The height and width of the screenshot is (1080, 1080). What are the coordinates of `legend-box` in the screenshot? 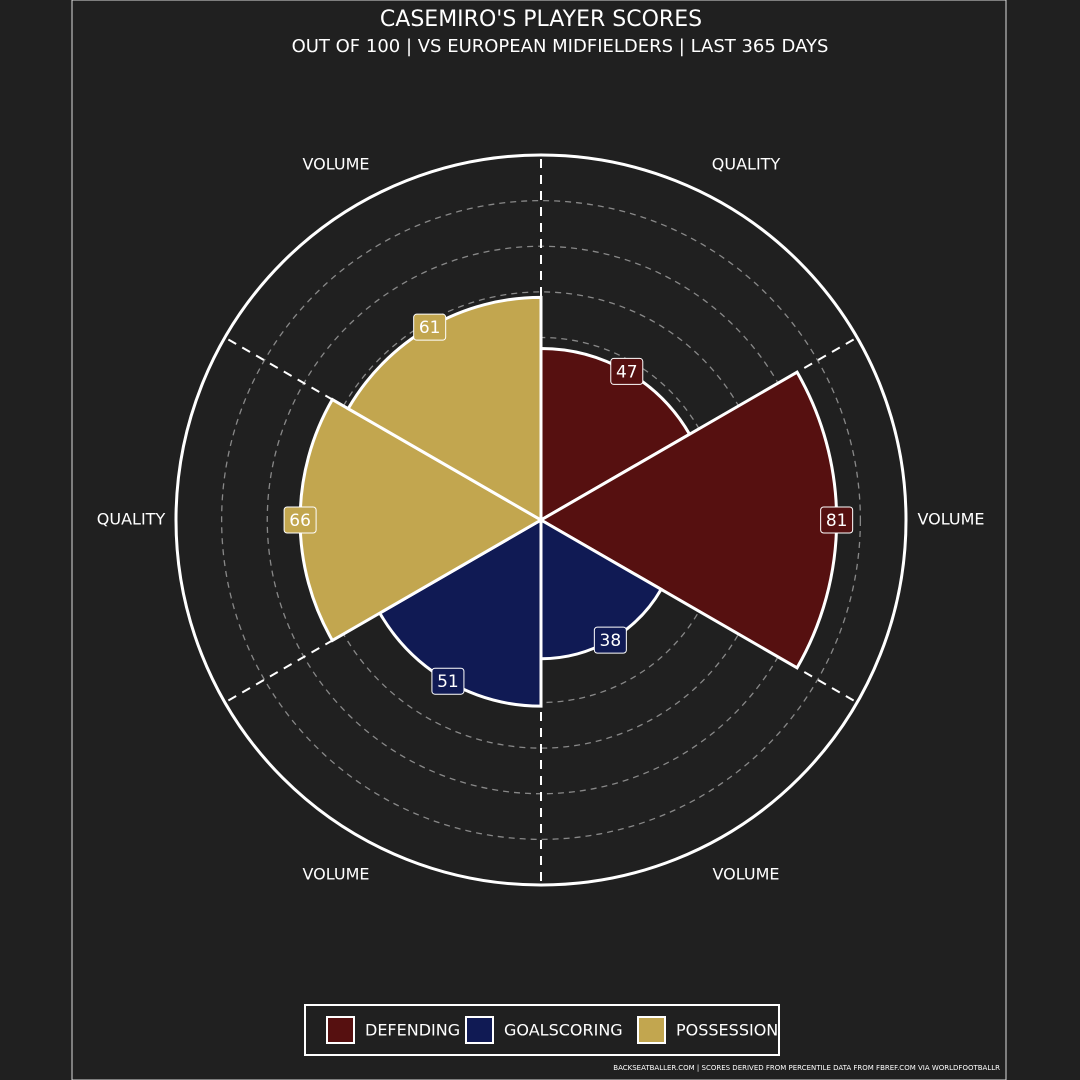 It's located at (542, 1030).